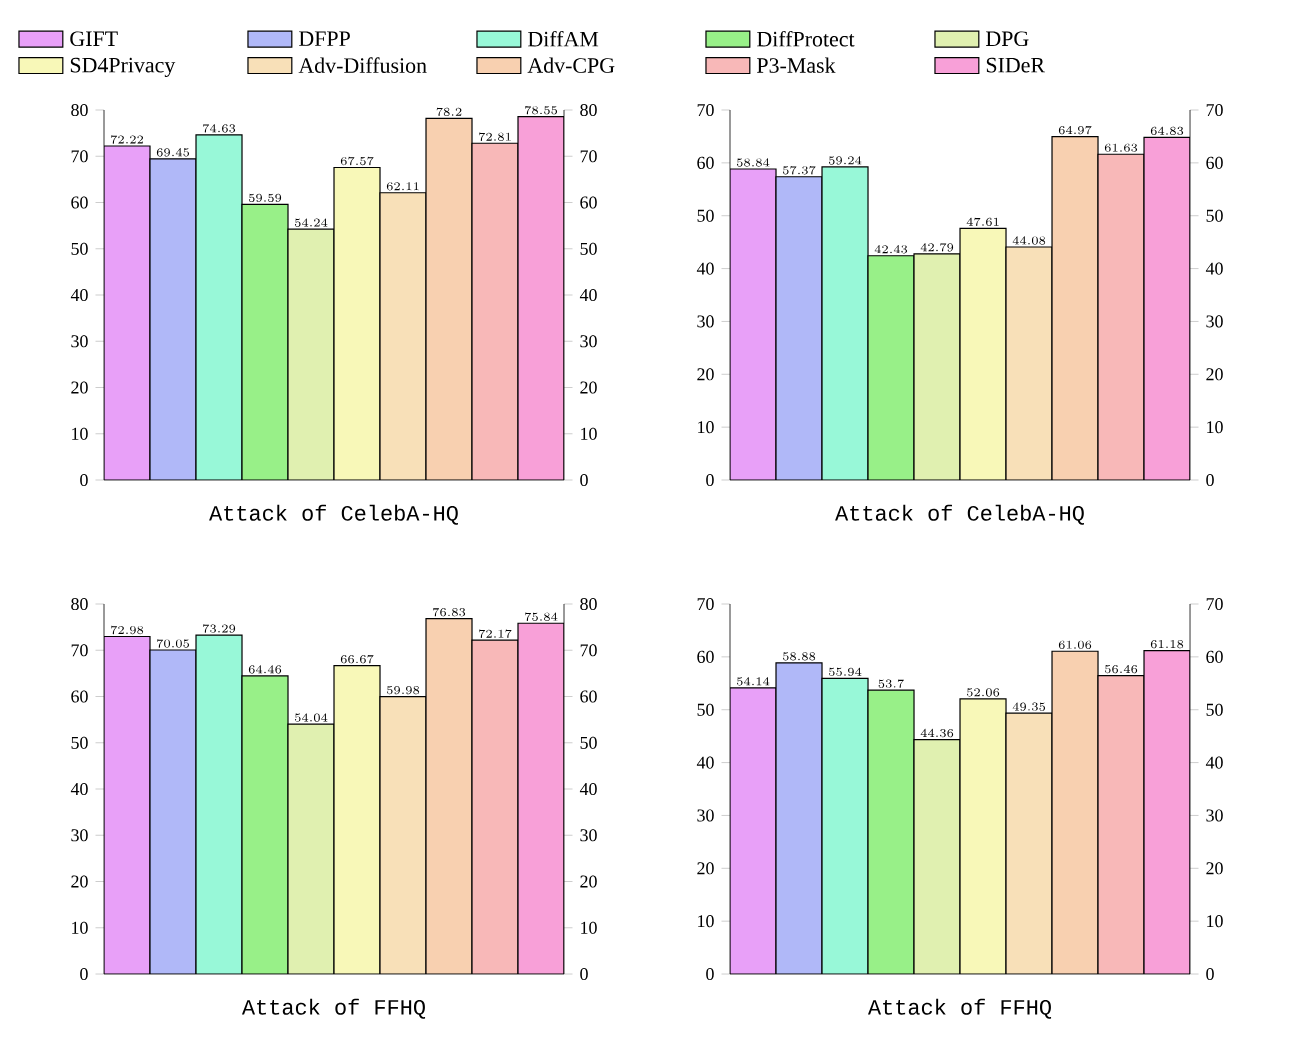 Image resolution: width=1302 pixels, height=1040 pixels. I want to click on legend-label: DiffProtect, so click(806, 38).